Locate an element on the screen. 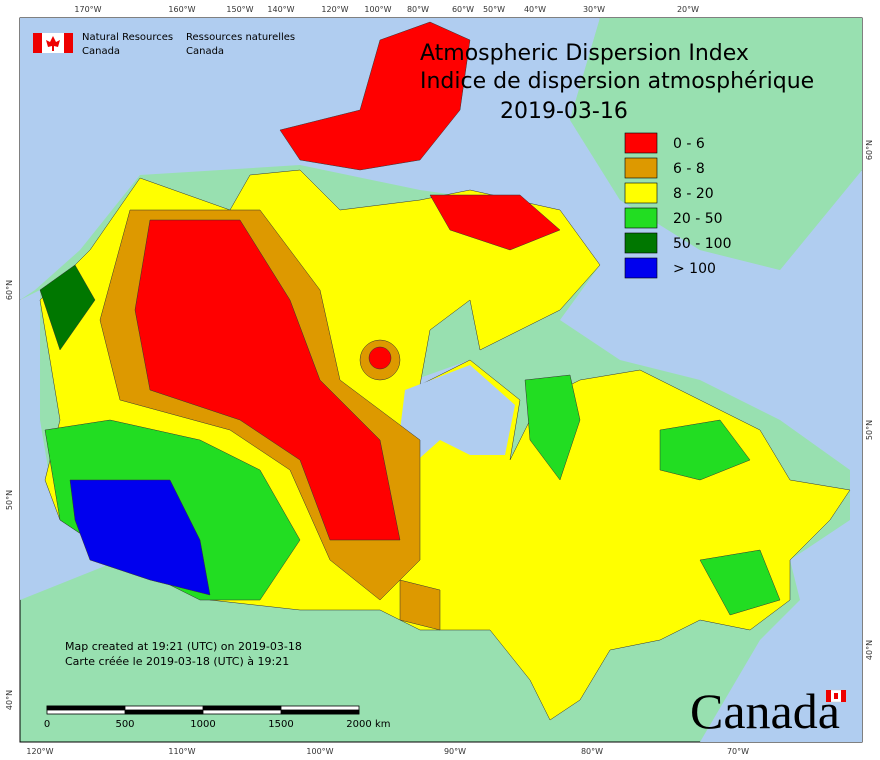 The height and width of the screenshot is (760, 880). agency-fr: Canada is located at coordinates (205, 51).